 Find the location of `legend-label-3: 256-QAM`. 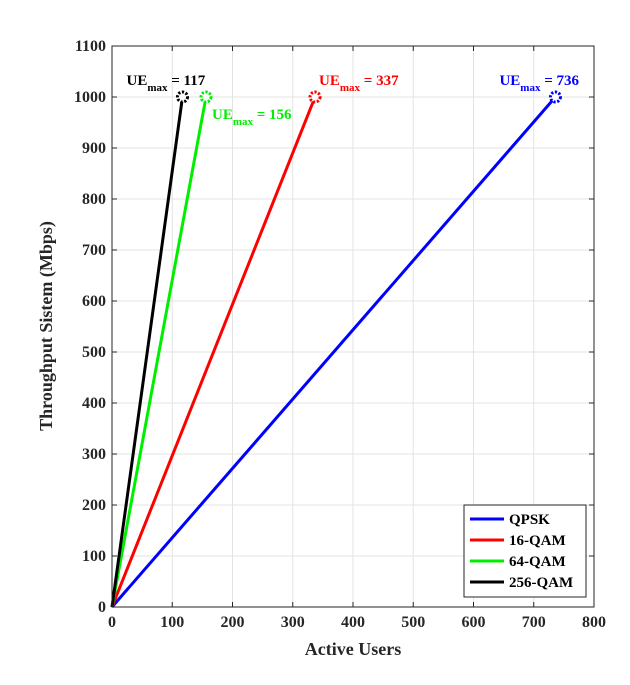

legend-label-3: 256-QAM is located at coordinates (541, 583).